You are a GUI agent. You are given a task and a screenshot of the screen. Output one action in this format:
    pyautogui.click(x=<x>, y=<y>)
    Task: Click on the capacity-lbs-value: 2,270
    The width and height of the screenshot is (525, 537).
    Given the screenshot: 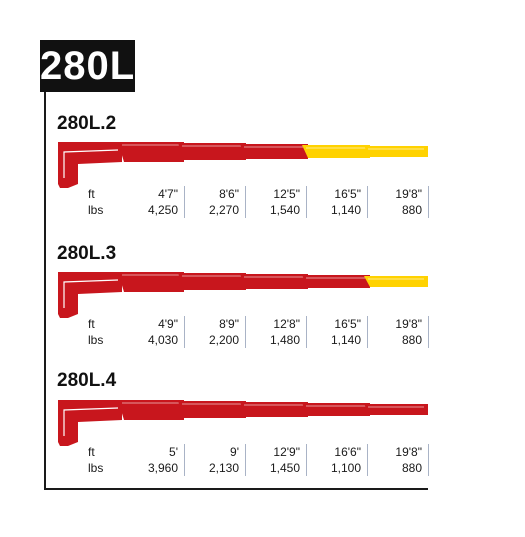 What is the action you would take?
    pyautogui.click(x=223, y=210)
    